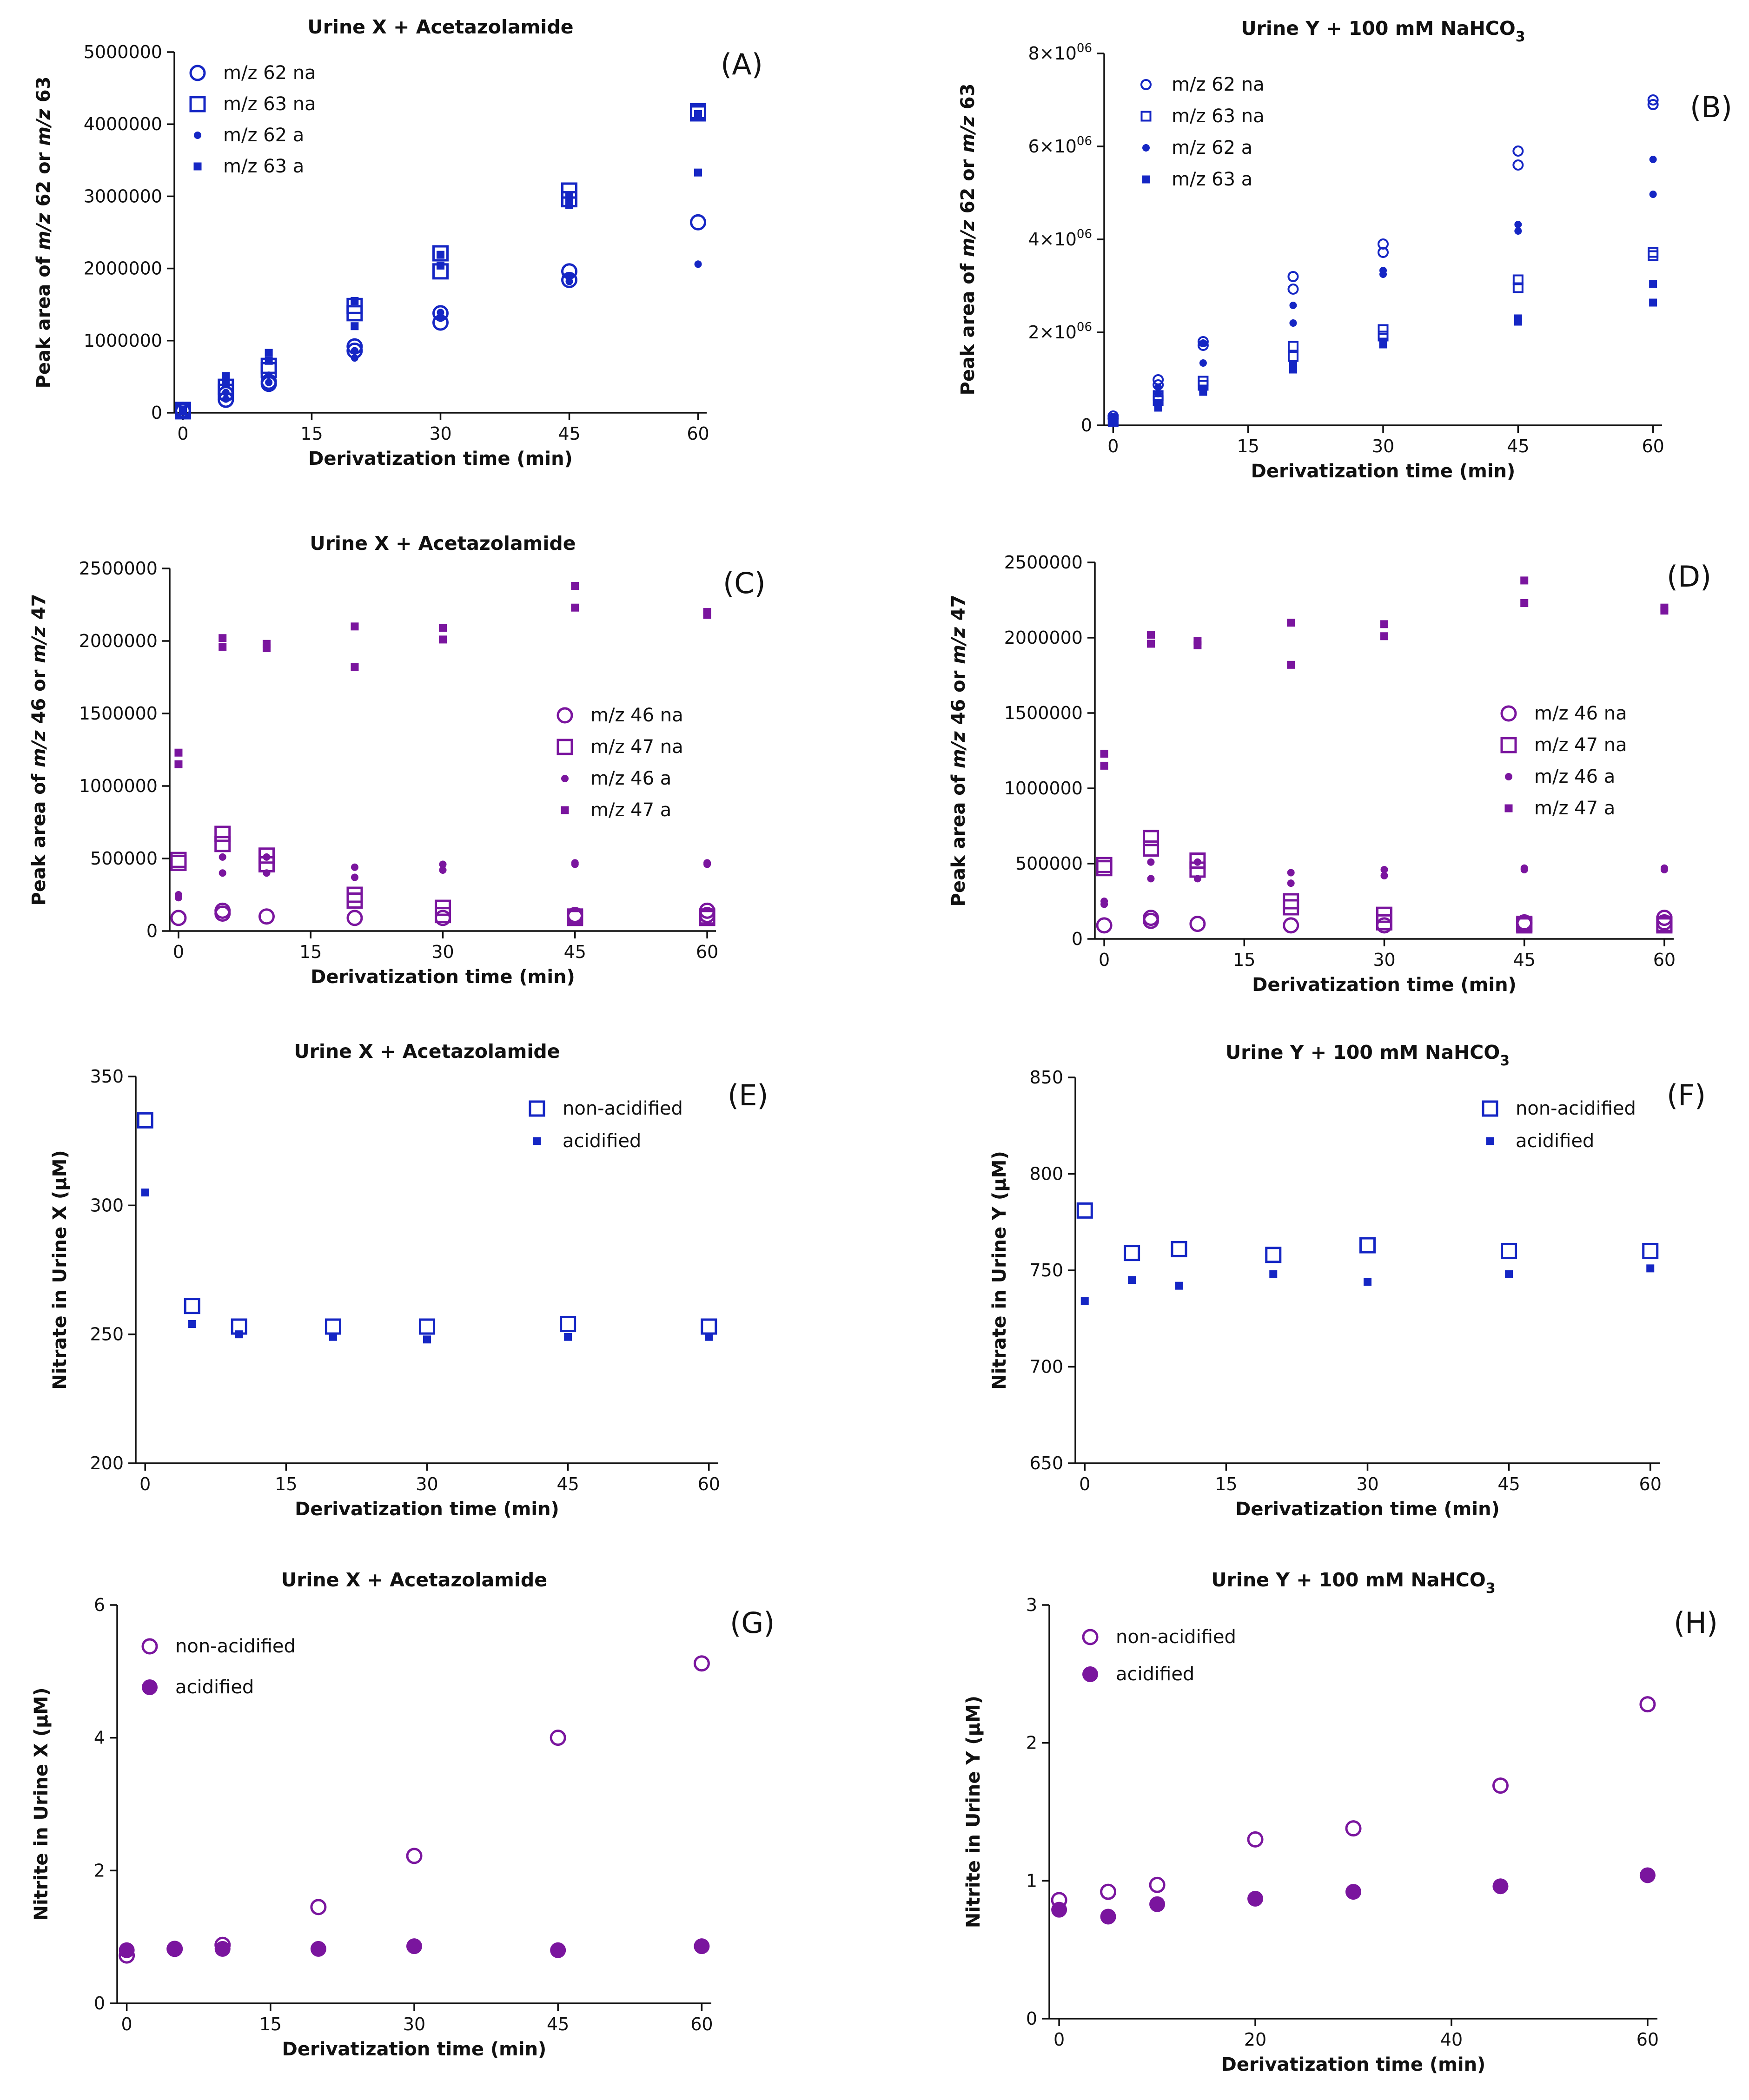 The height and width of the screenshot is (2100, 1749). What do you see at coordinates (41, 1804) in the screenshot?
I see `y-axis-label: Nitrite in Urine X (µM)` at bounding box center [41, 1804].